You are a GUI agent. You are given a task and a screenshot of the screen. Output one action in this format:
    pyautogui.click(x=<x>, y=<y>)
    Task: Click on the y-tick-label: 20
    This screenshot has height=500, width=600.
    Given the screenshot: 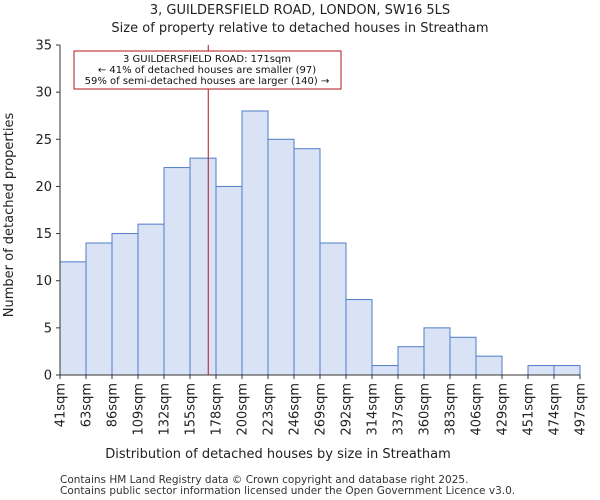 What is the action you would take?
    pyautogui.click(x=43, y=187)
    